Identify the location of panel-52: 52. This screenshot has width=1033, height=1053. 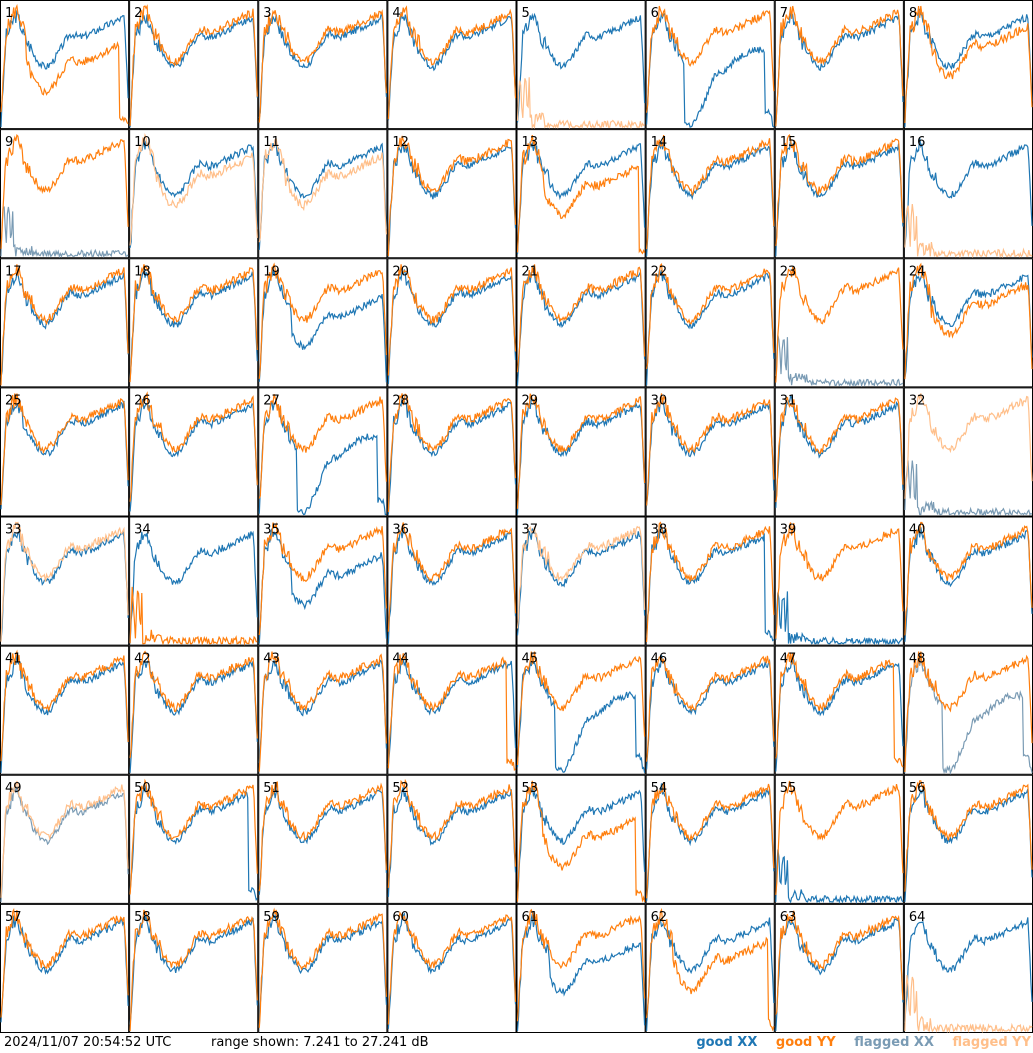
(452, 839).